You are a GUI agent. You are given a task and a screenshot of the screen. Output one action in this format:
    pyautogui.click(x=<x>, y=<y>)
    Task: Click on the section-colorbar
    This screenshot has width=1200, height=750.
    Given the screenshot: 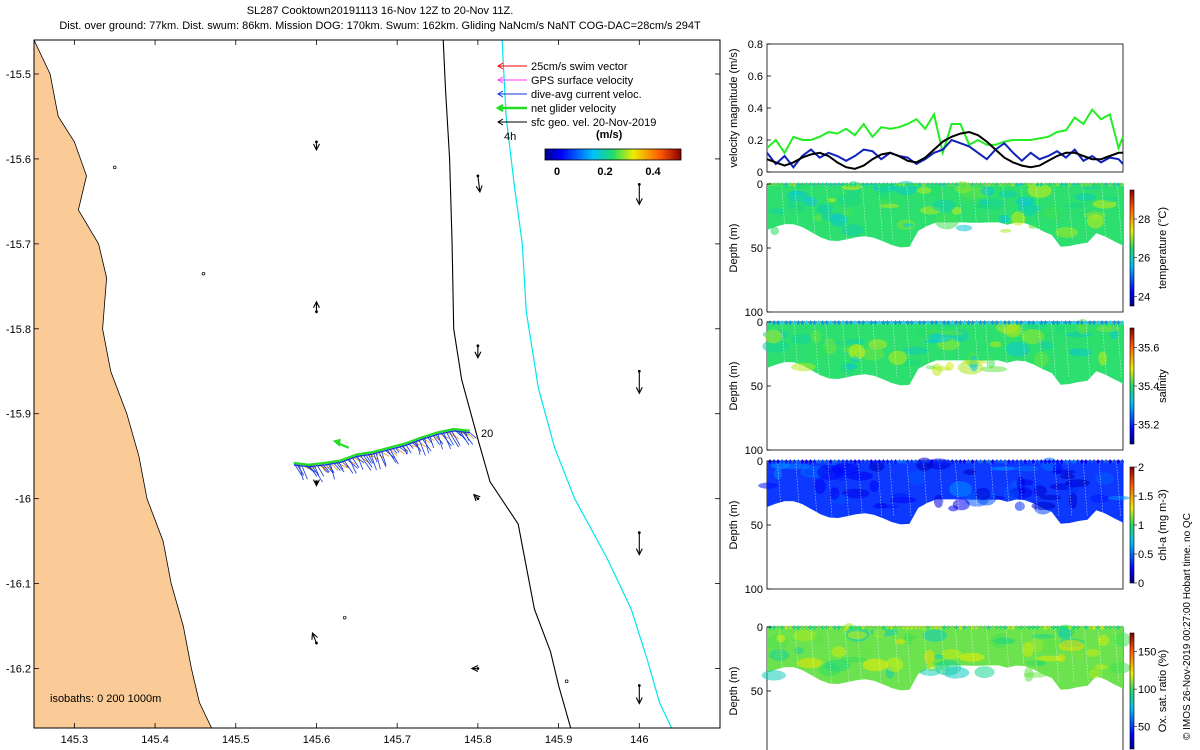 What is the action you would take?
    pyautogui.click(x=1132, y=386)
    